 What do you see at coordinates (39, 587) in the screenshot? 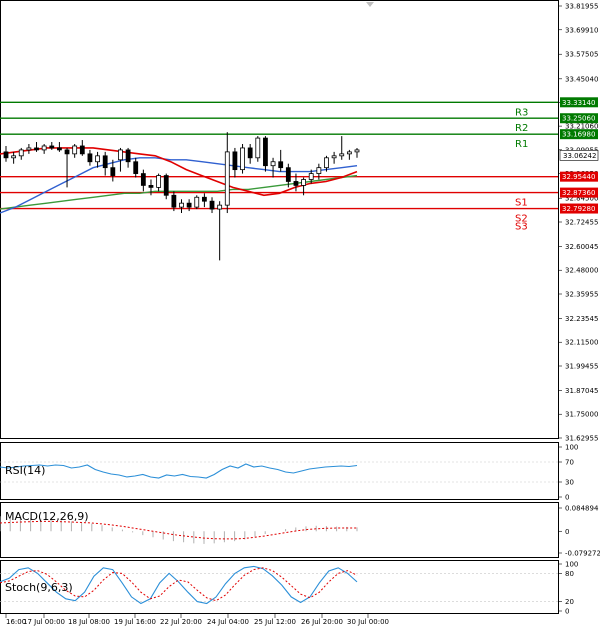
I see `stoch-title: Stoch(9,6,3)` at bounding box center [39, 587].